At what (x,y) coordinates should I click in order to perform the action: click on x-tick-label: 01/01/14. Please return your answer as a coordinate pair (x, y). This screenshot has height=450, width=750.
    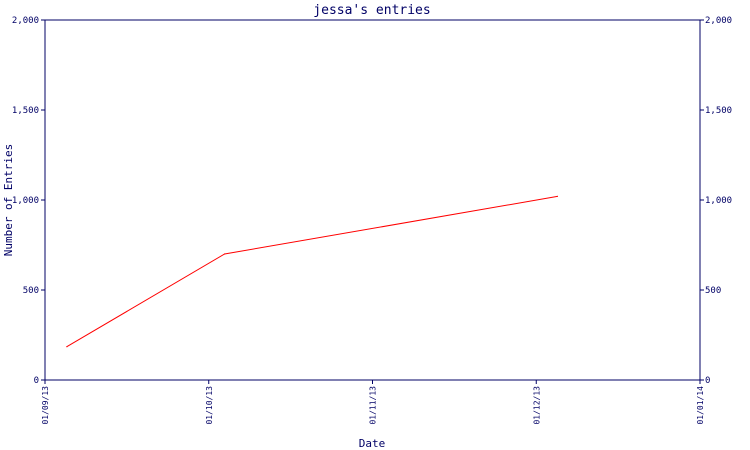
    Looking at the image, I should click on (700, 405).